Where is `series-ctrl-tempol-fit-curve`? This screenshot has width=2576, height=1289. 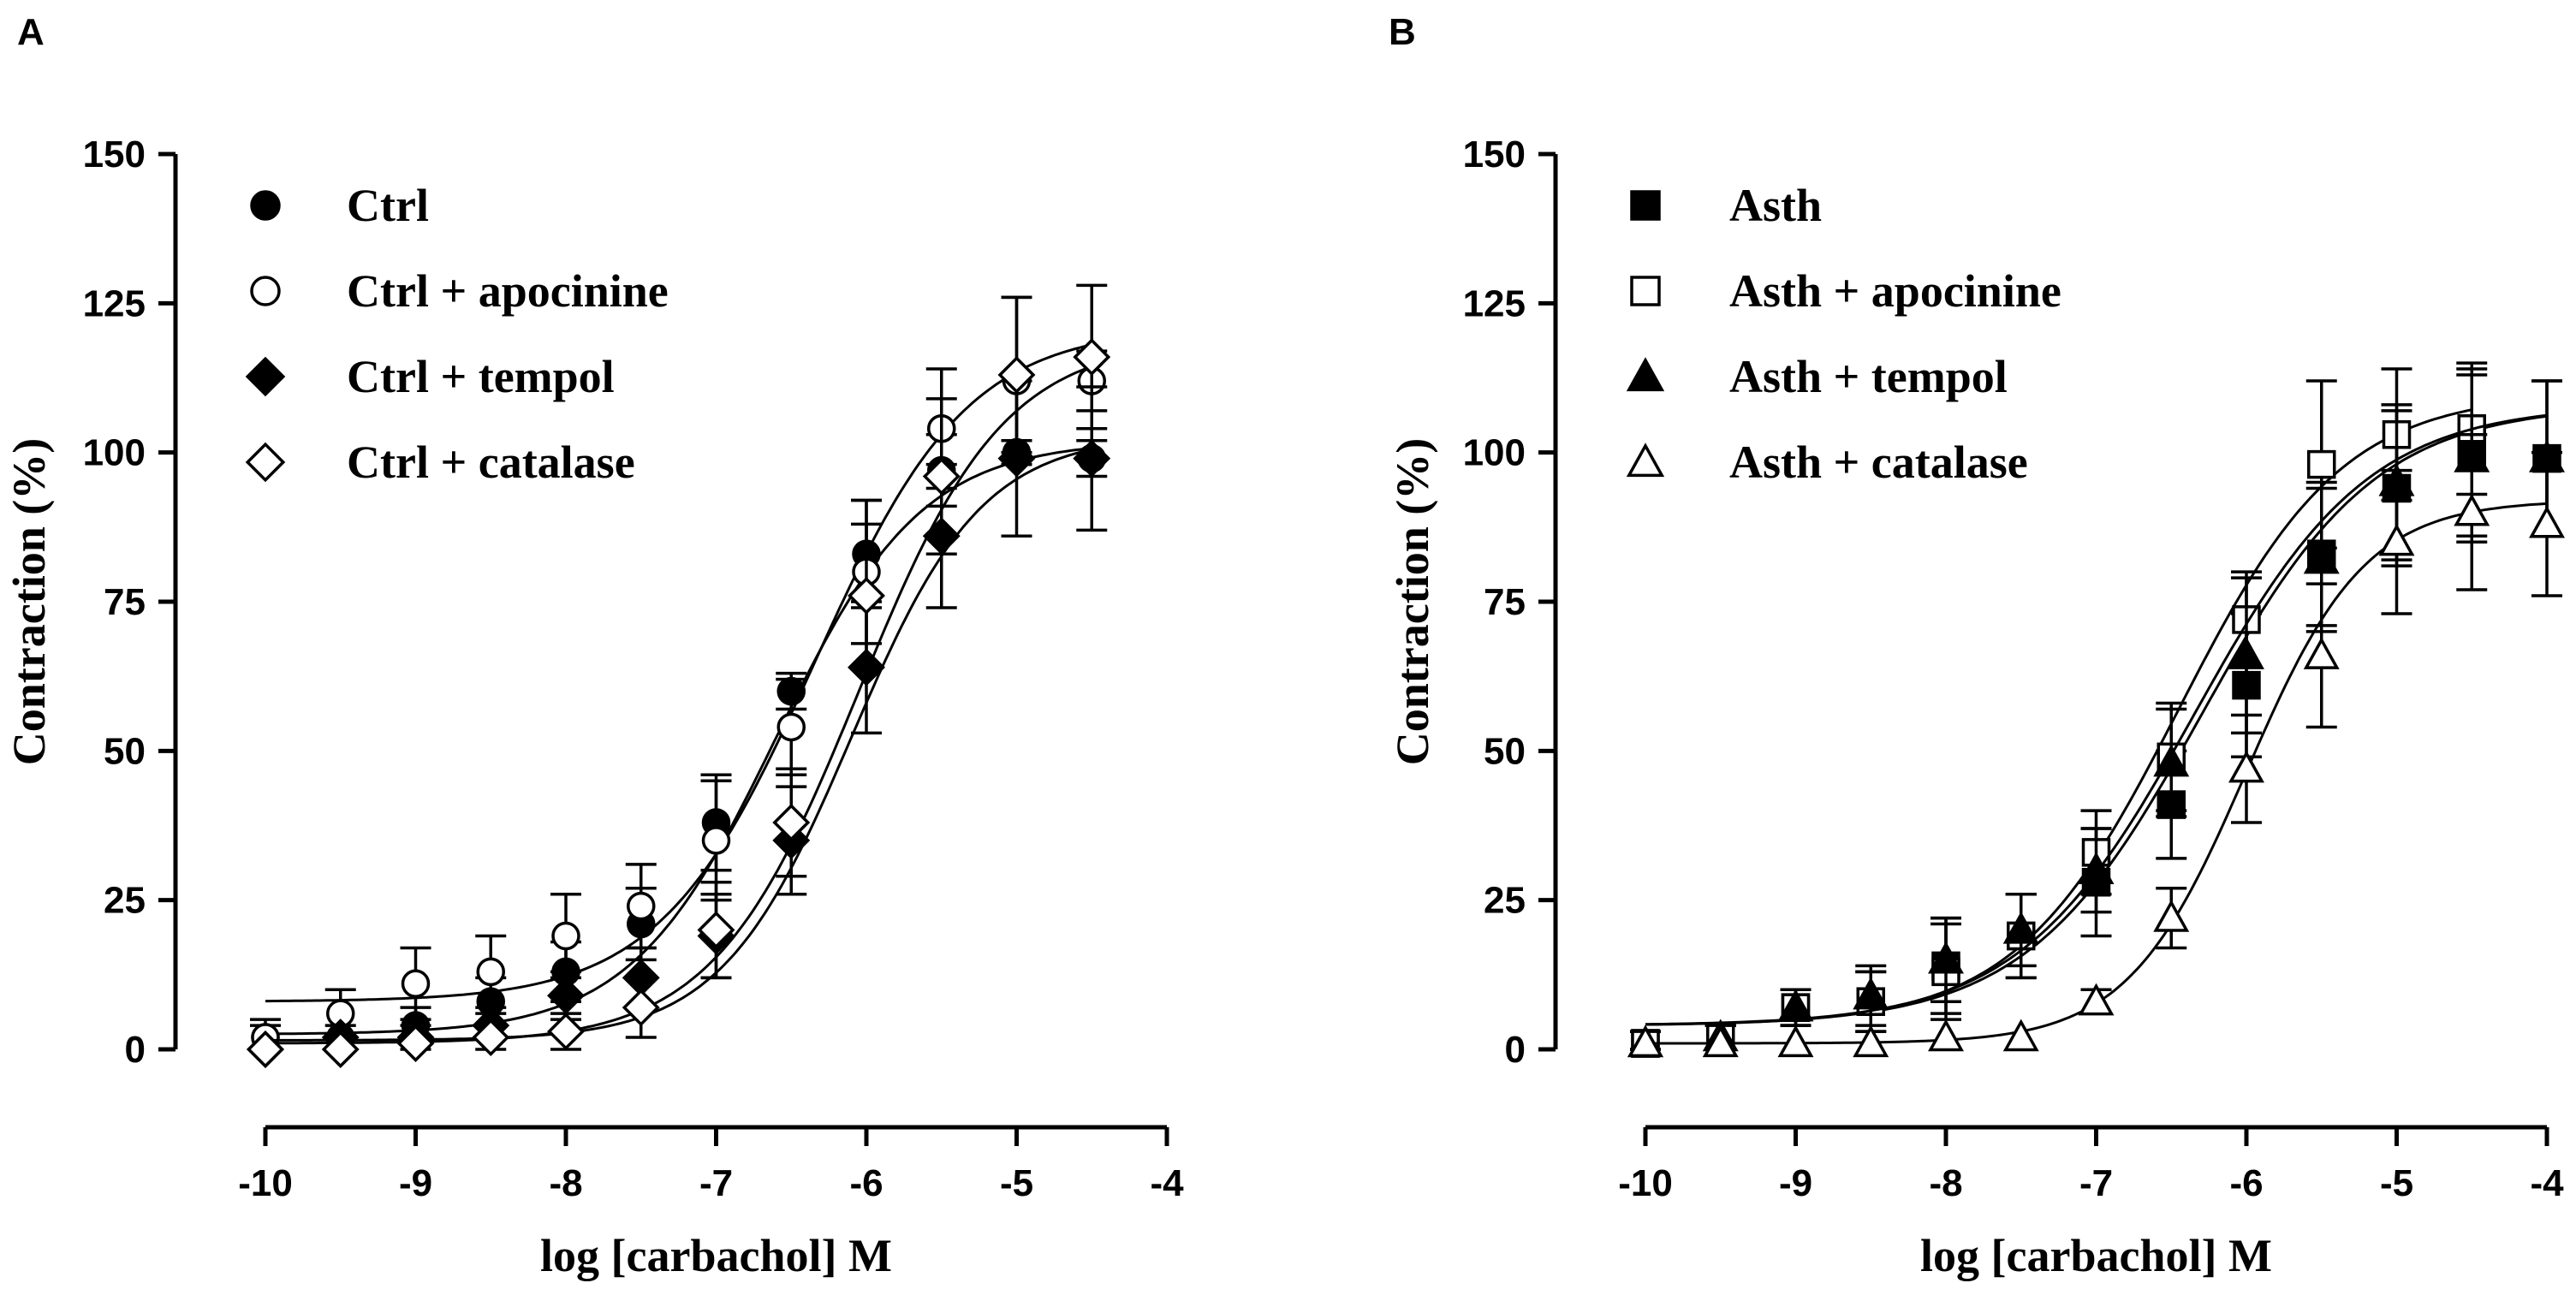 series-ctrl-tempol-fit-curve is located at coordinates (679, 745).